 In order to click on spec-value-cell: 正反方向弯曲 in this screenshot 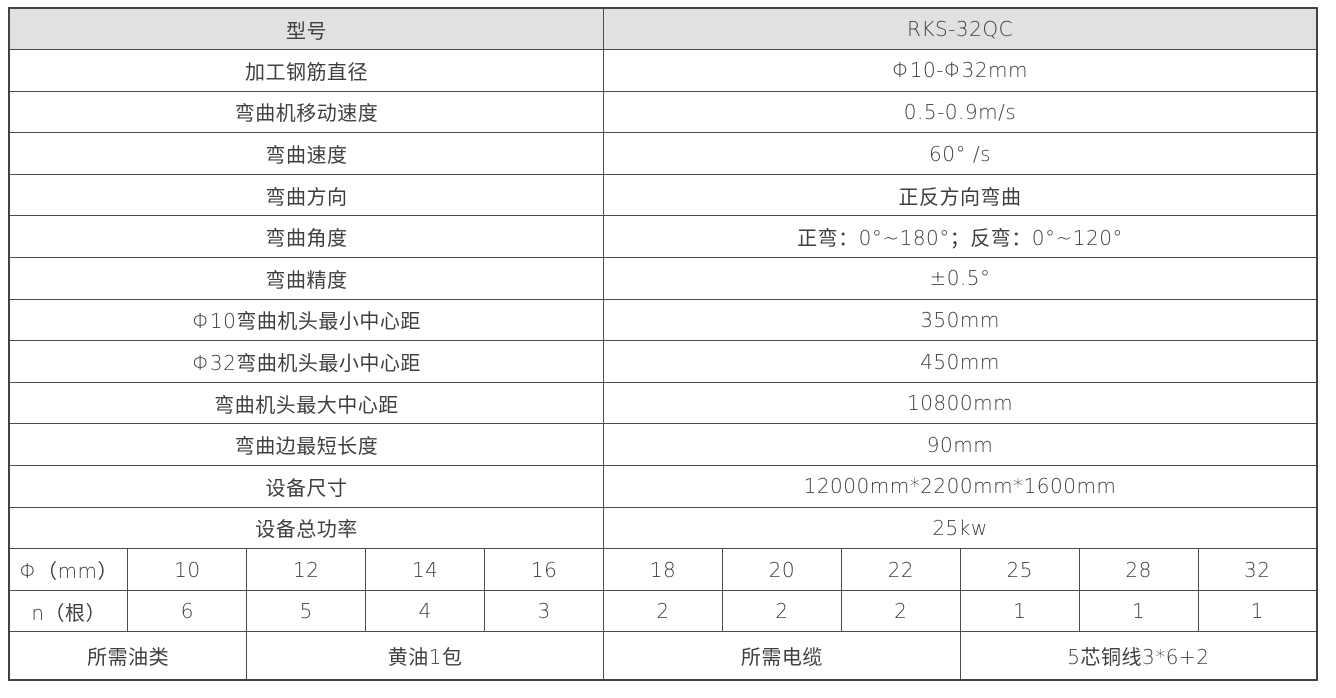, I will do `click(960, 195)`.